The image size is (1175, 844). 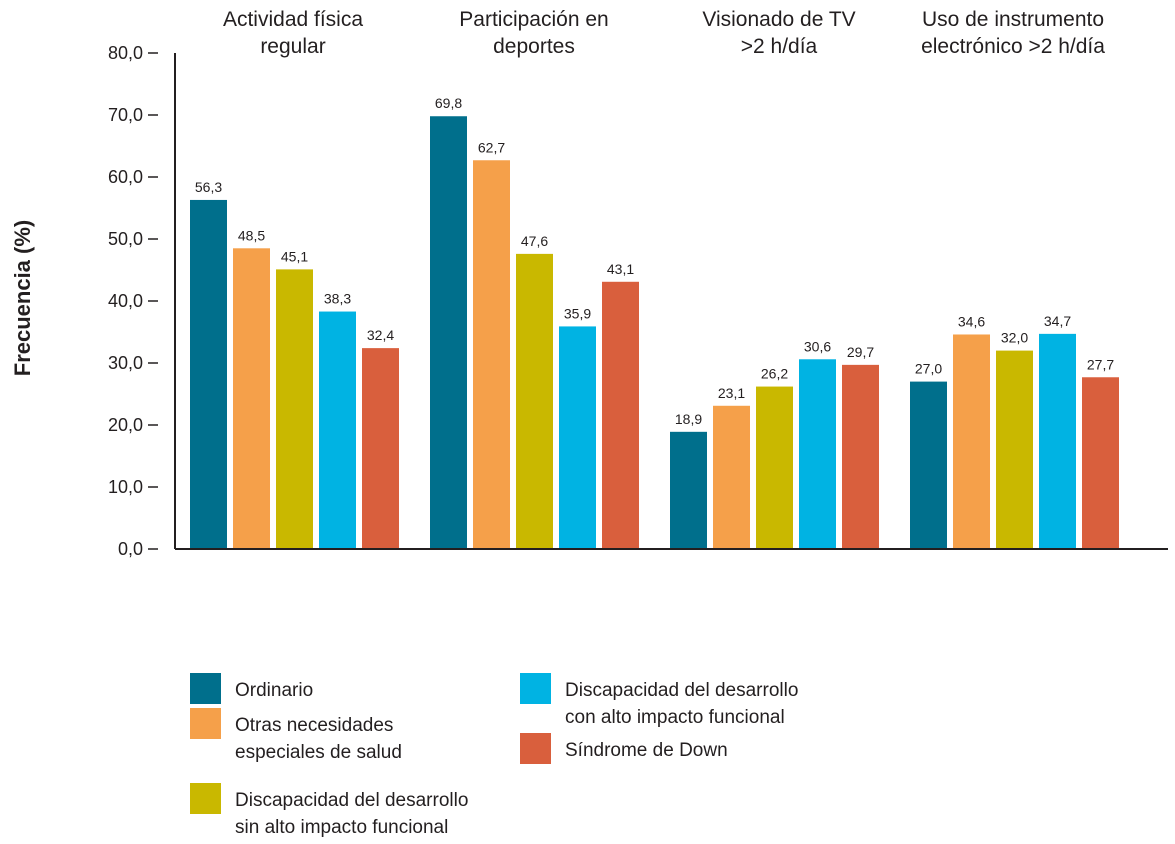 What do you see at coordinates (731, 393) in the screenshot?
I see `bar-value-label: 23,1` at bounding box center [731, 393].